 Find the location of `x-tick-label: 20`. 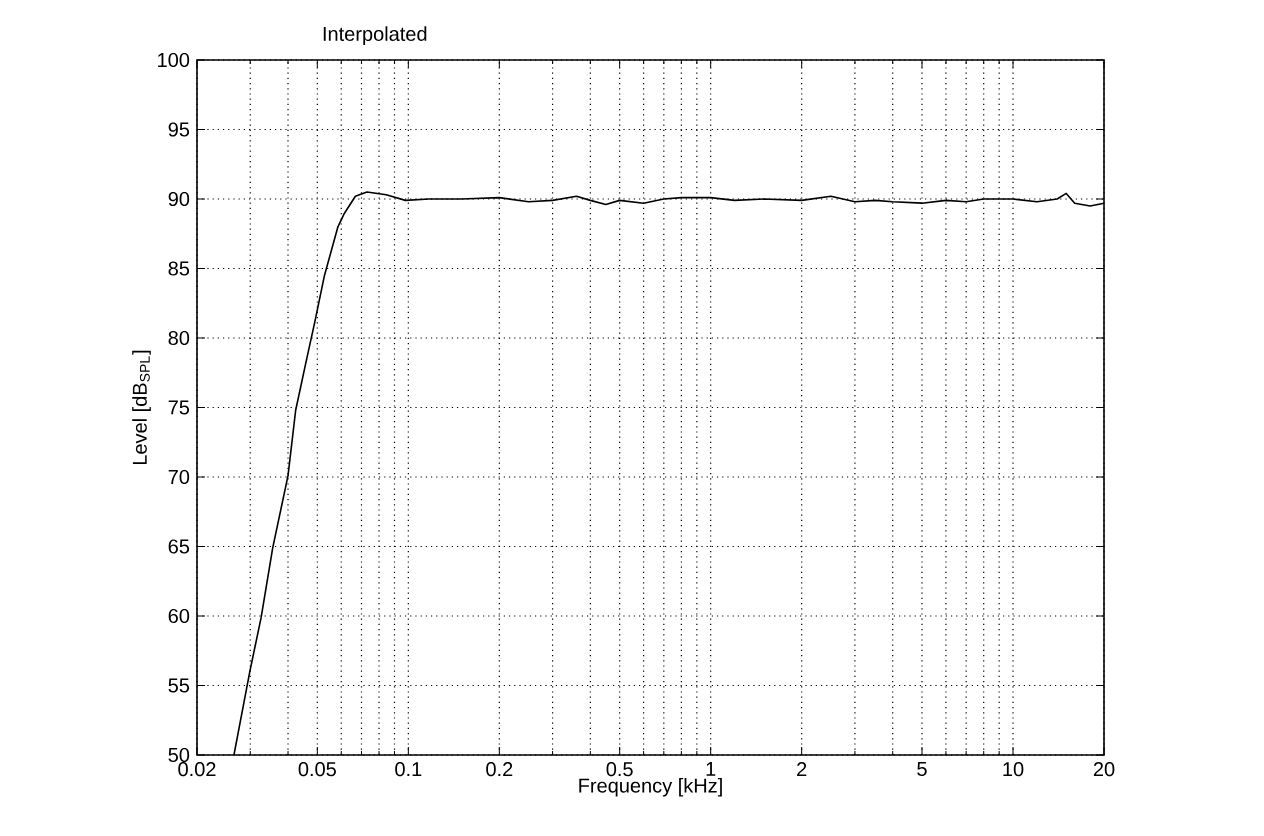

x-tick-label: 20 is located at coordinates (1104, 769).